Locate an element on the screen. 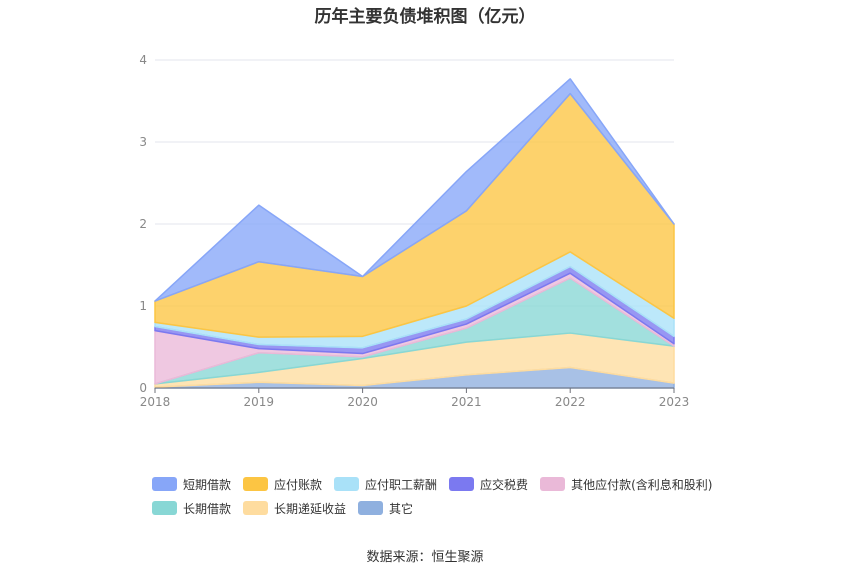 Image resolution: width=850 pixels, height=575 pixels. legend-label: 长期递延收益 is located at coordinates (310, 508).